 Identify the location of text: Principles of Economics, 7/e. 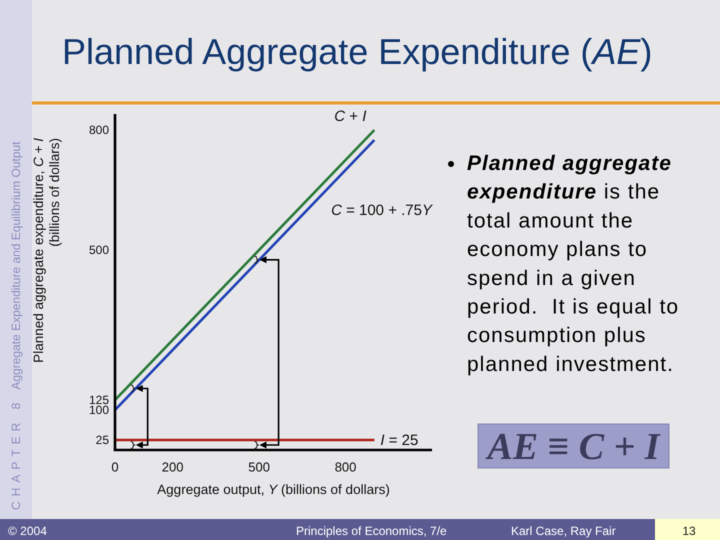
(372, 531).